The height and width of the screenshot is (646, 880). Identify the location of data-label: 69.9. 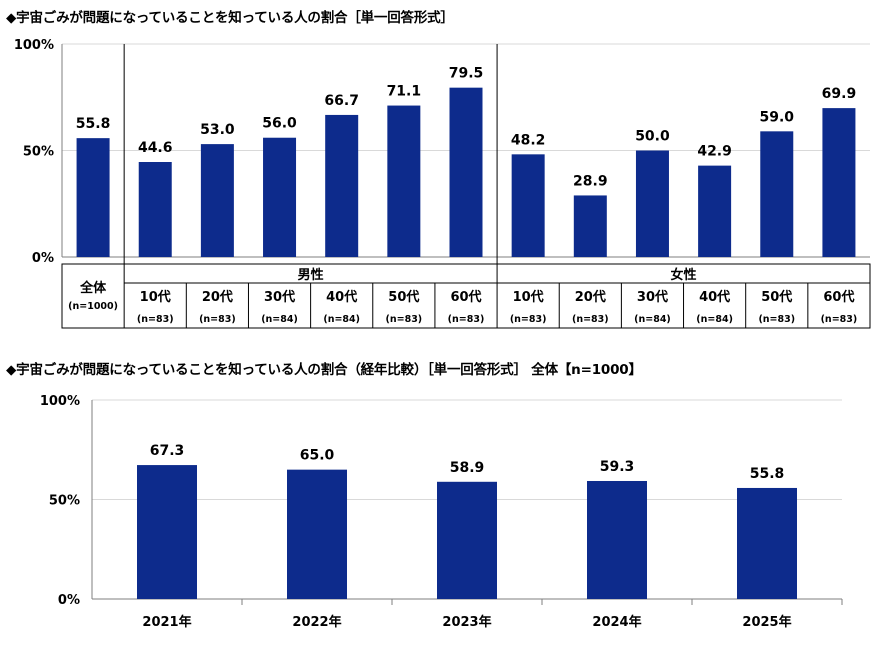
(839, 94).